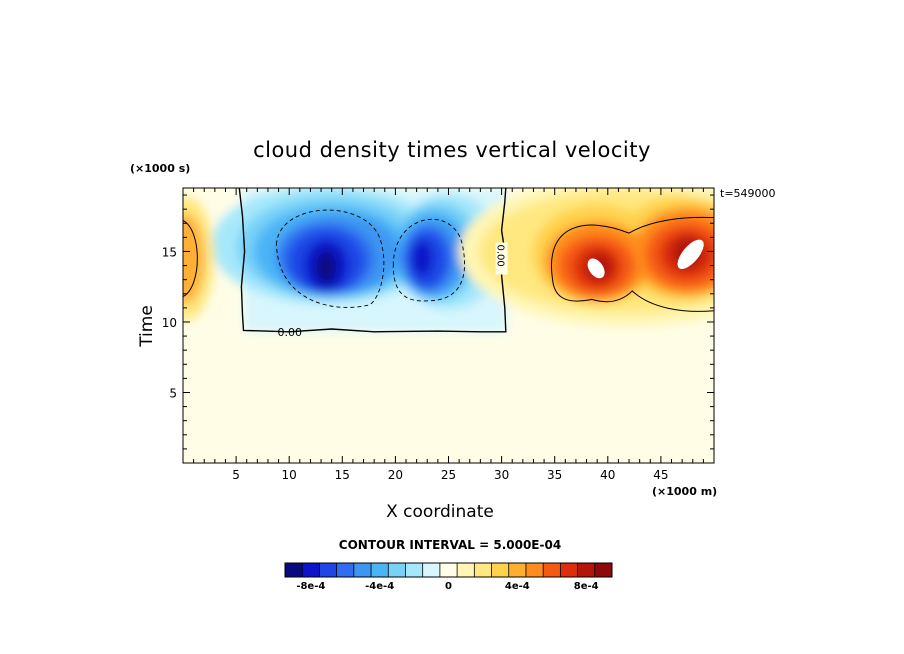  Describe the element at coordinates (586, 586) in the screenshot. I see `colorbar-tick-label: 8e-4` at that location.